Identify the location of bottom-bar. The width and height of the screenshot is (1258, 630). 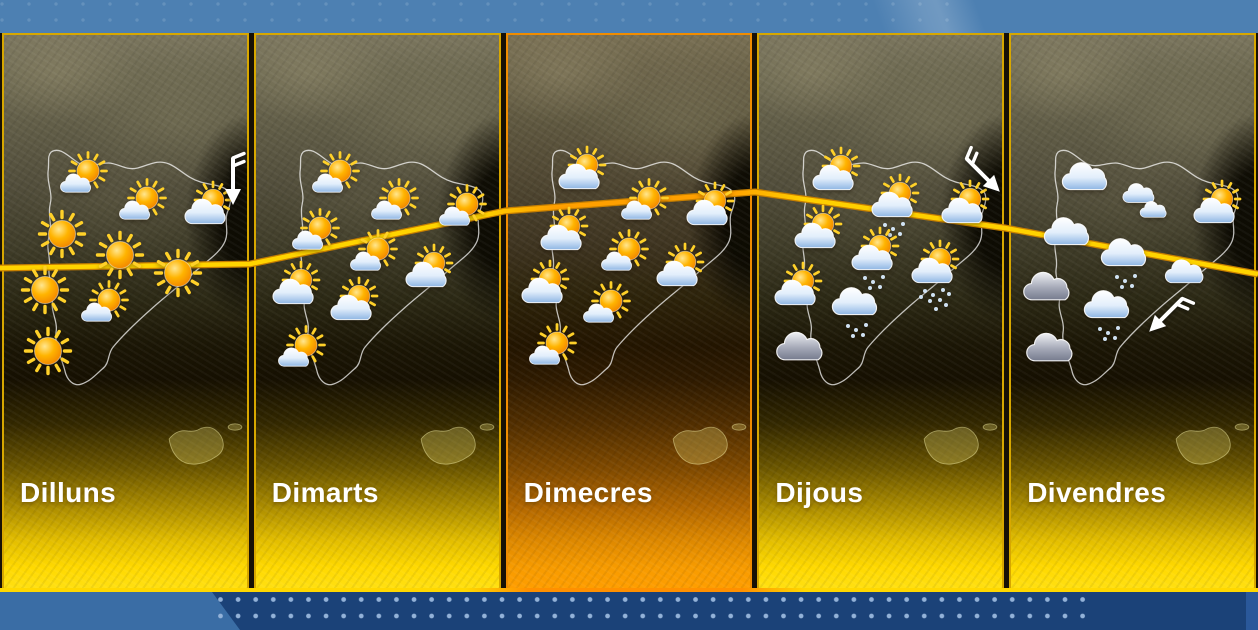
(629, 611).